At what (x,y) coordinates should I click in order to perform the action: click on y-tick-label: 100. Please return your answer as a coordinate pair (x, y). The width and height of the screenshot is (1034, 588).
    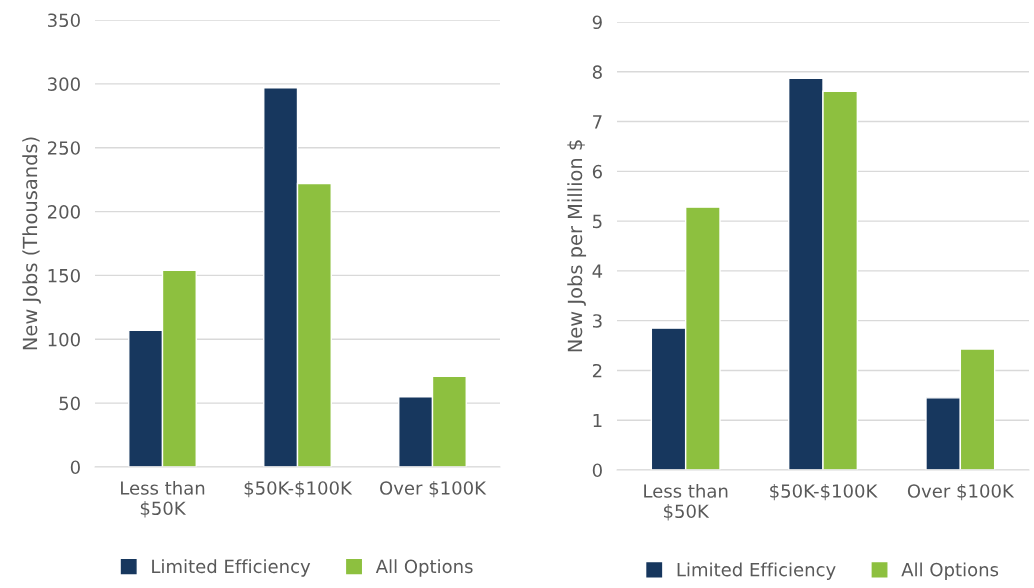
    Looking at the image, I should click on (64, 339).